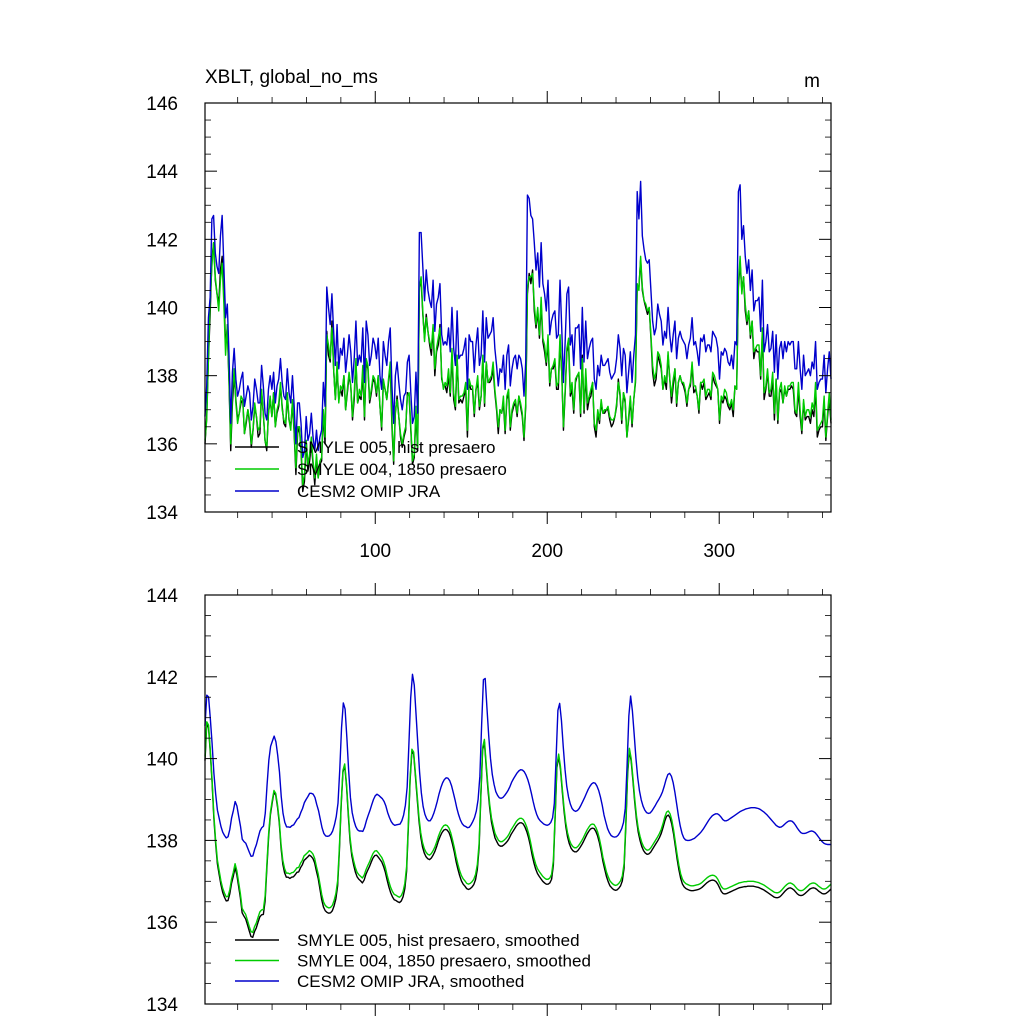  I want to click on bottom-y-tick-label: 136, so click(162, 923).